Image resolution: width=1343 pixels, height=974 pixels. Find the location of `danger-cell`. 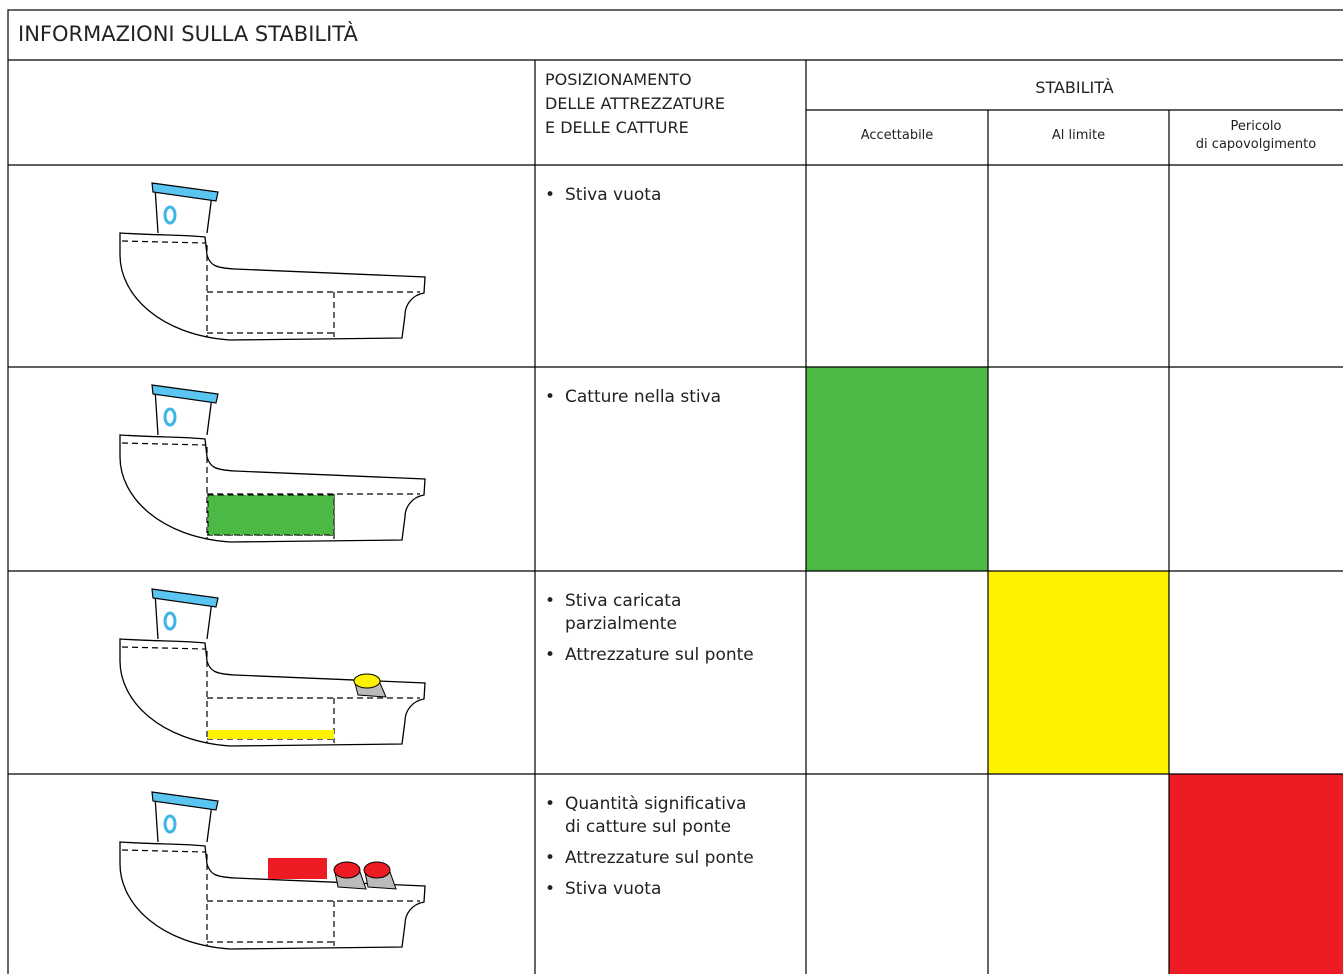

danger-cell is located at coordinates (1256, 874).